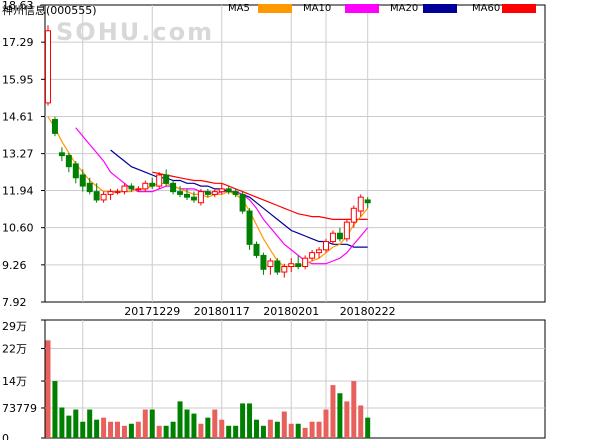  Describe the element at coordinates (14, 381) in the screenshot. I see `volume-tick-label: 14万` at that location.